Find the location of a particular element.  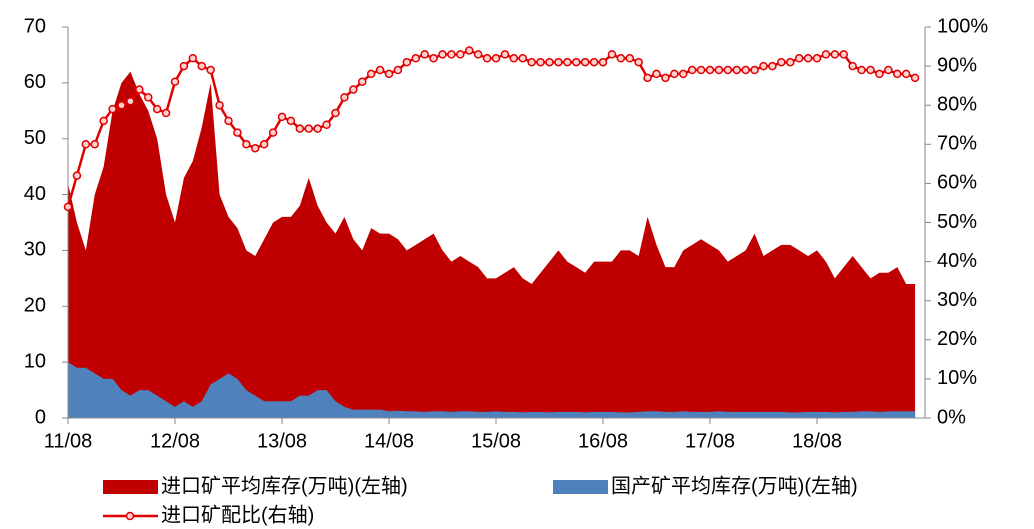

x-tick-label: 14/08 is located at coordinates (389, 441).